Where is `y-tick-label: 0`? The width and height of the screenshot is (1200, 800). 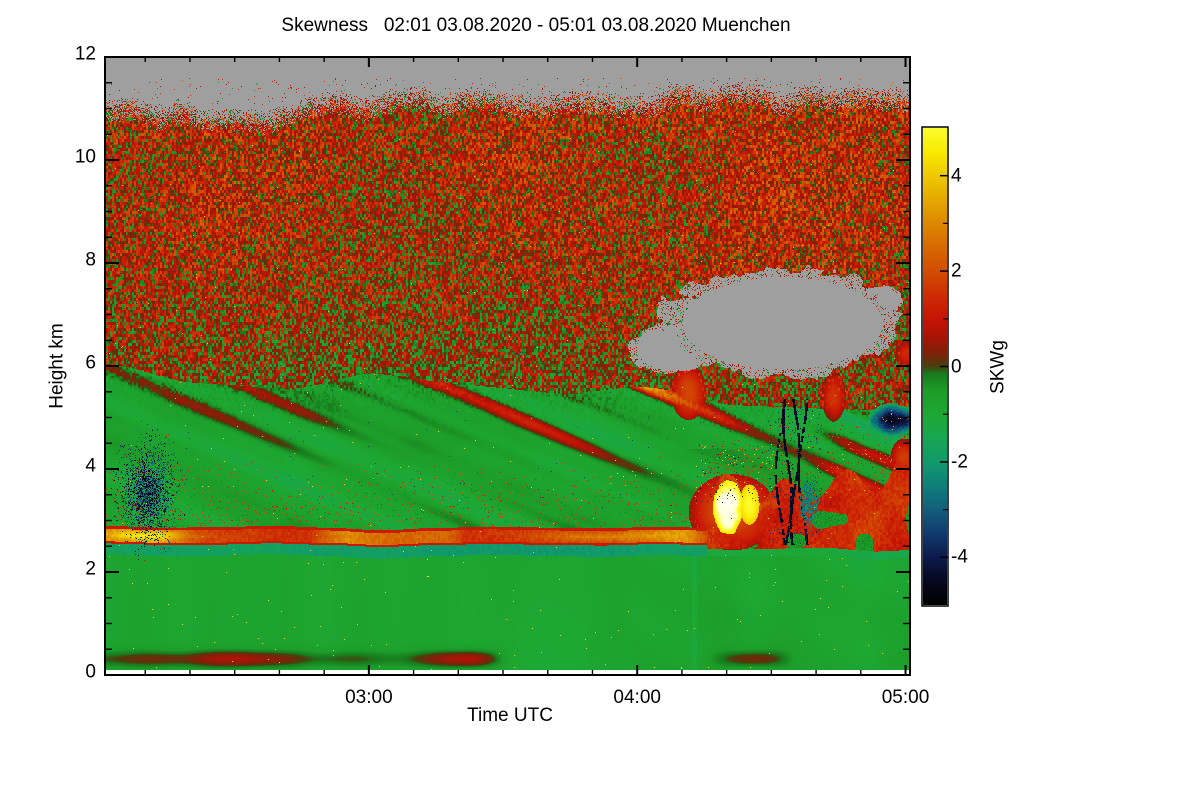 y-tick-label: 0 is located at coordinates (90, 672).